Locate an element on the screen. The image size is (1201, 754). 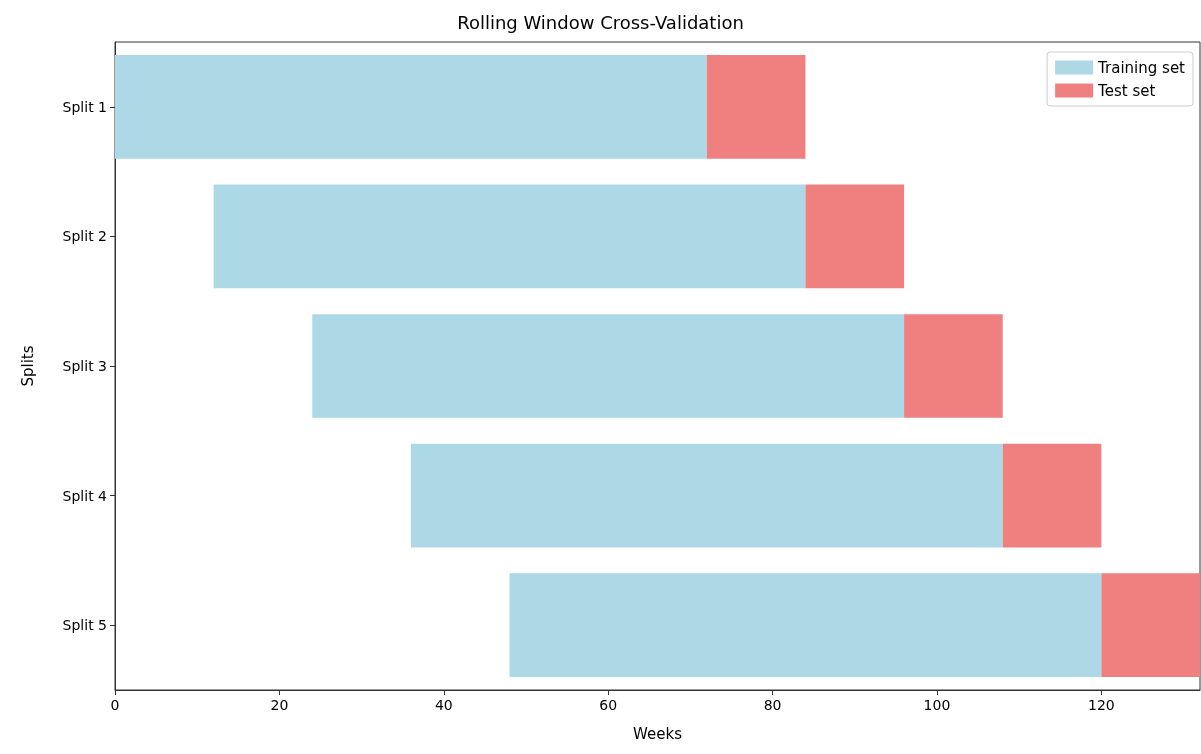
x-tick-label: 60 is located at coordinates (608, 705).